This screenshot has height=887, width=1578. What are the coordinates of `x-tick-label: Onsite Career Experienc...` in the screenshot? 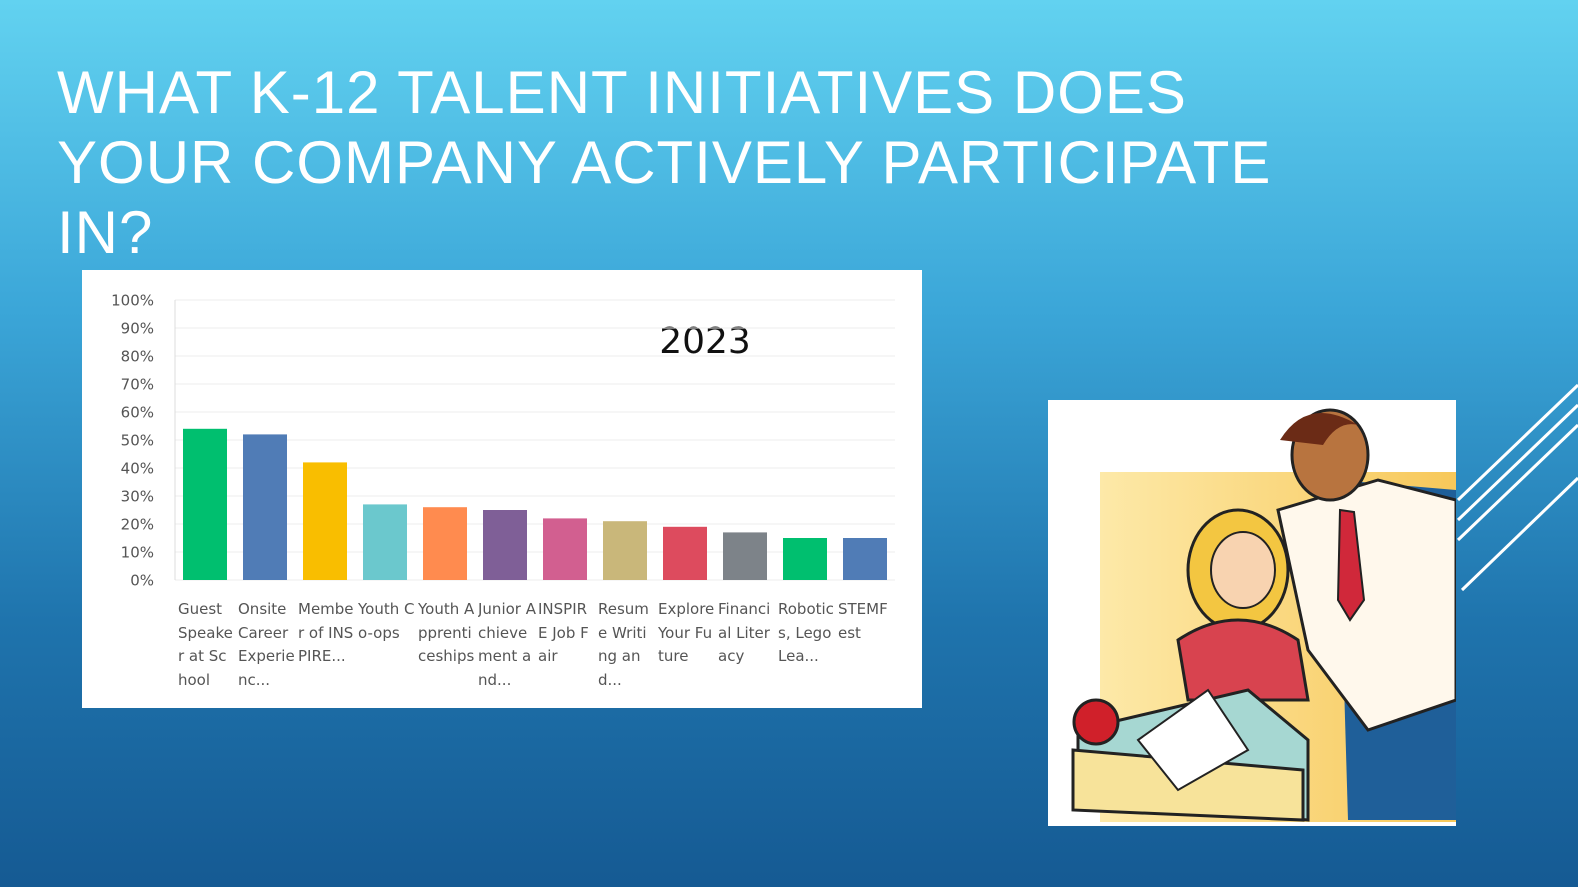 It's located at (266, 644).